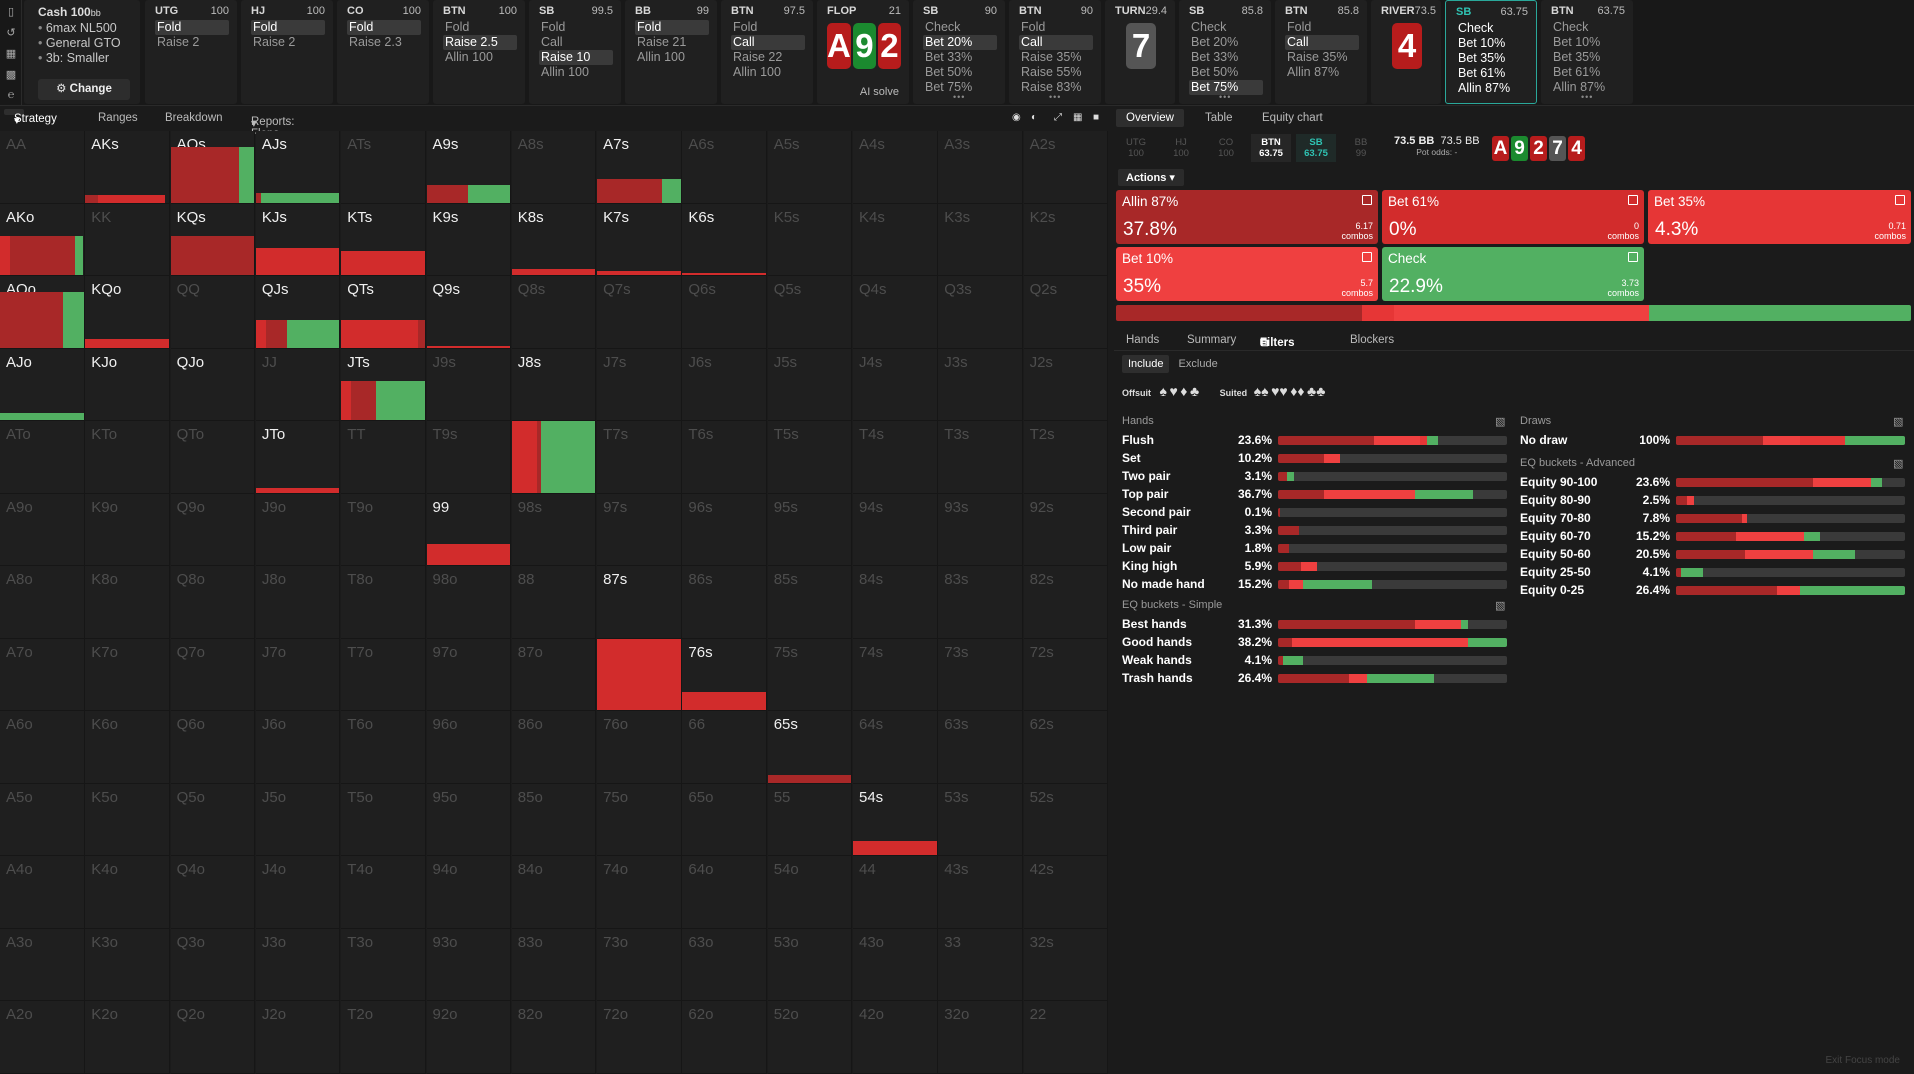  What do you see at coordinates (479, 52) in the screenshot?
I see `action-column-btn: BTN 100 Fold Raise 2.5 Allin 100` at bounding box center [479, 52].